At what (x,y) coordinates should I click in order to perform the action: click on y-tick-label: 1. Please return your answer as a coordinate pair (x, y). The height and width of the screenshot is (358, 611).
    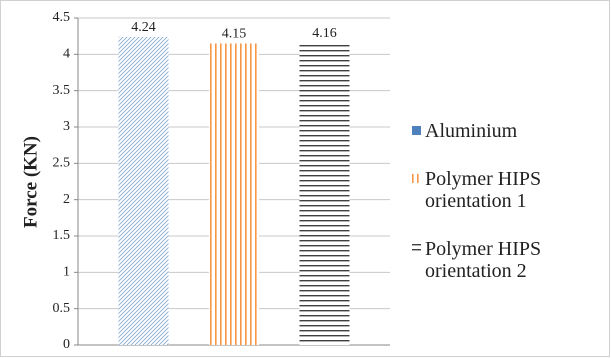
    Looking at the image, I should click on (66, 272).